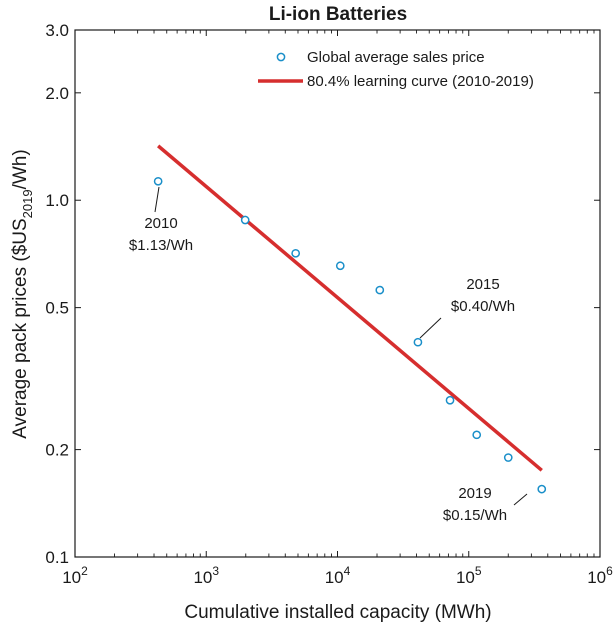  What do you see at coordinates (57, 557) in the screenshot?
I see `y-tick-label-0: 0.1` at bounding box center [57, 557].